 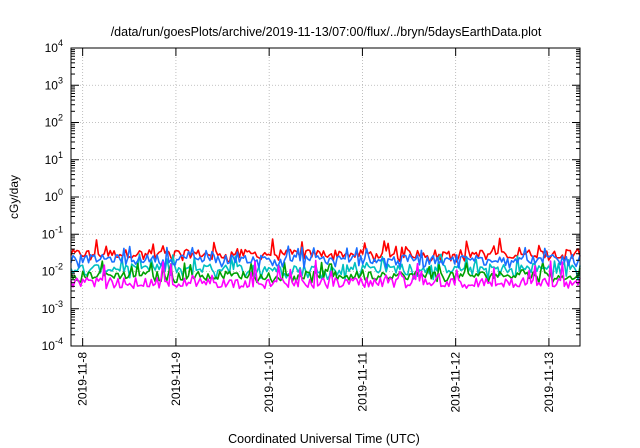 What do you see at coordinates (52, 344) in the screenshot?
I see `y-tick-label: 10⁻⁴` at bounding box center [52, 344].